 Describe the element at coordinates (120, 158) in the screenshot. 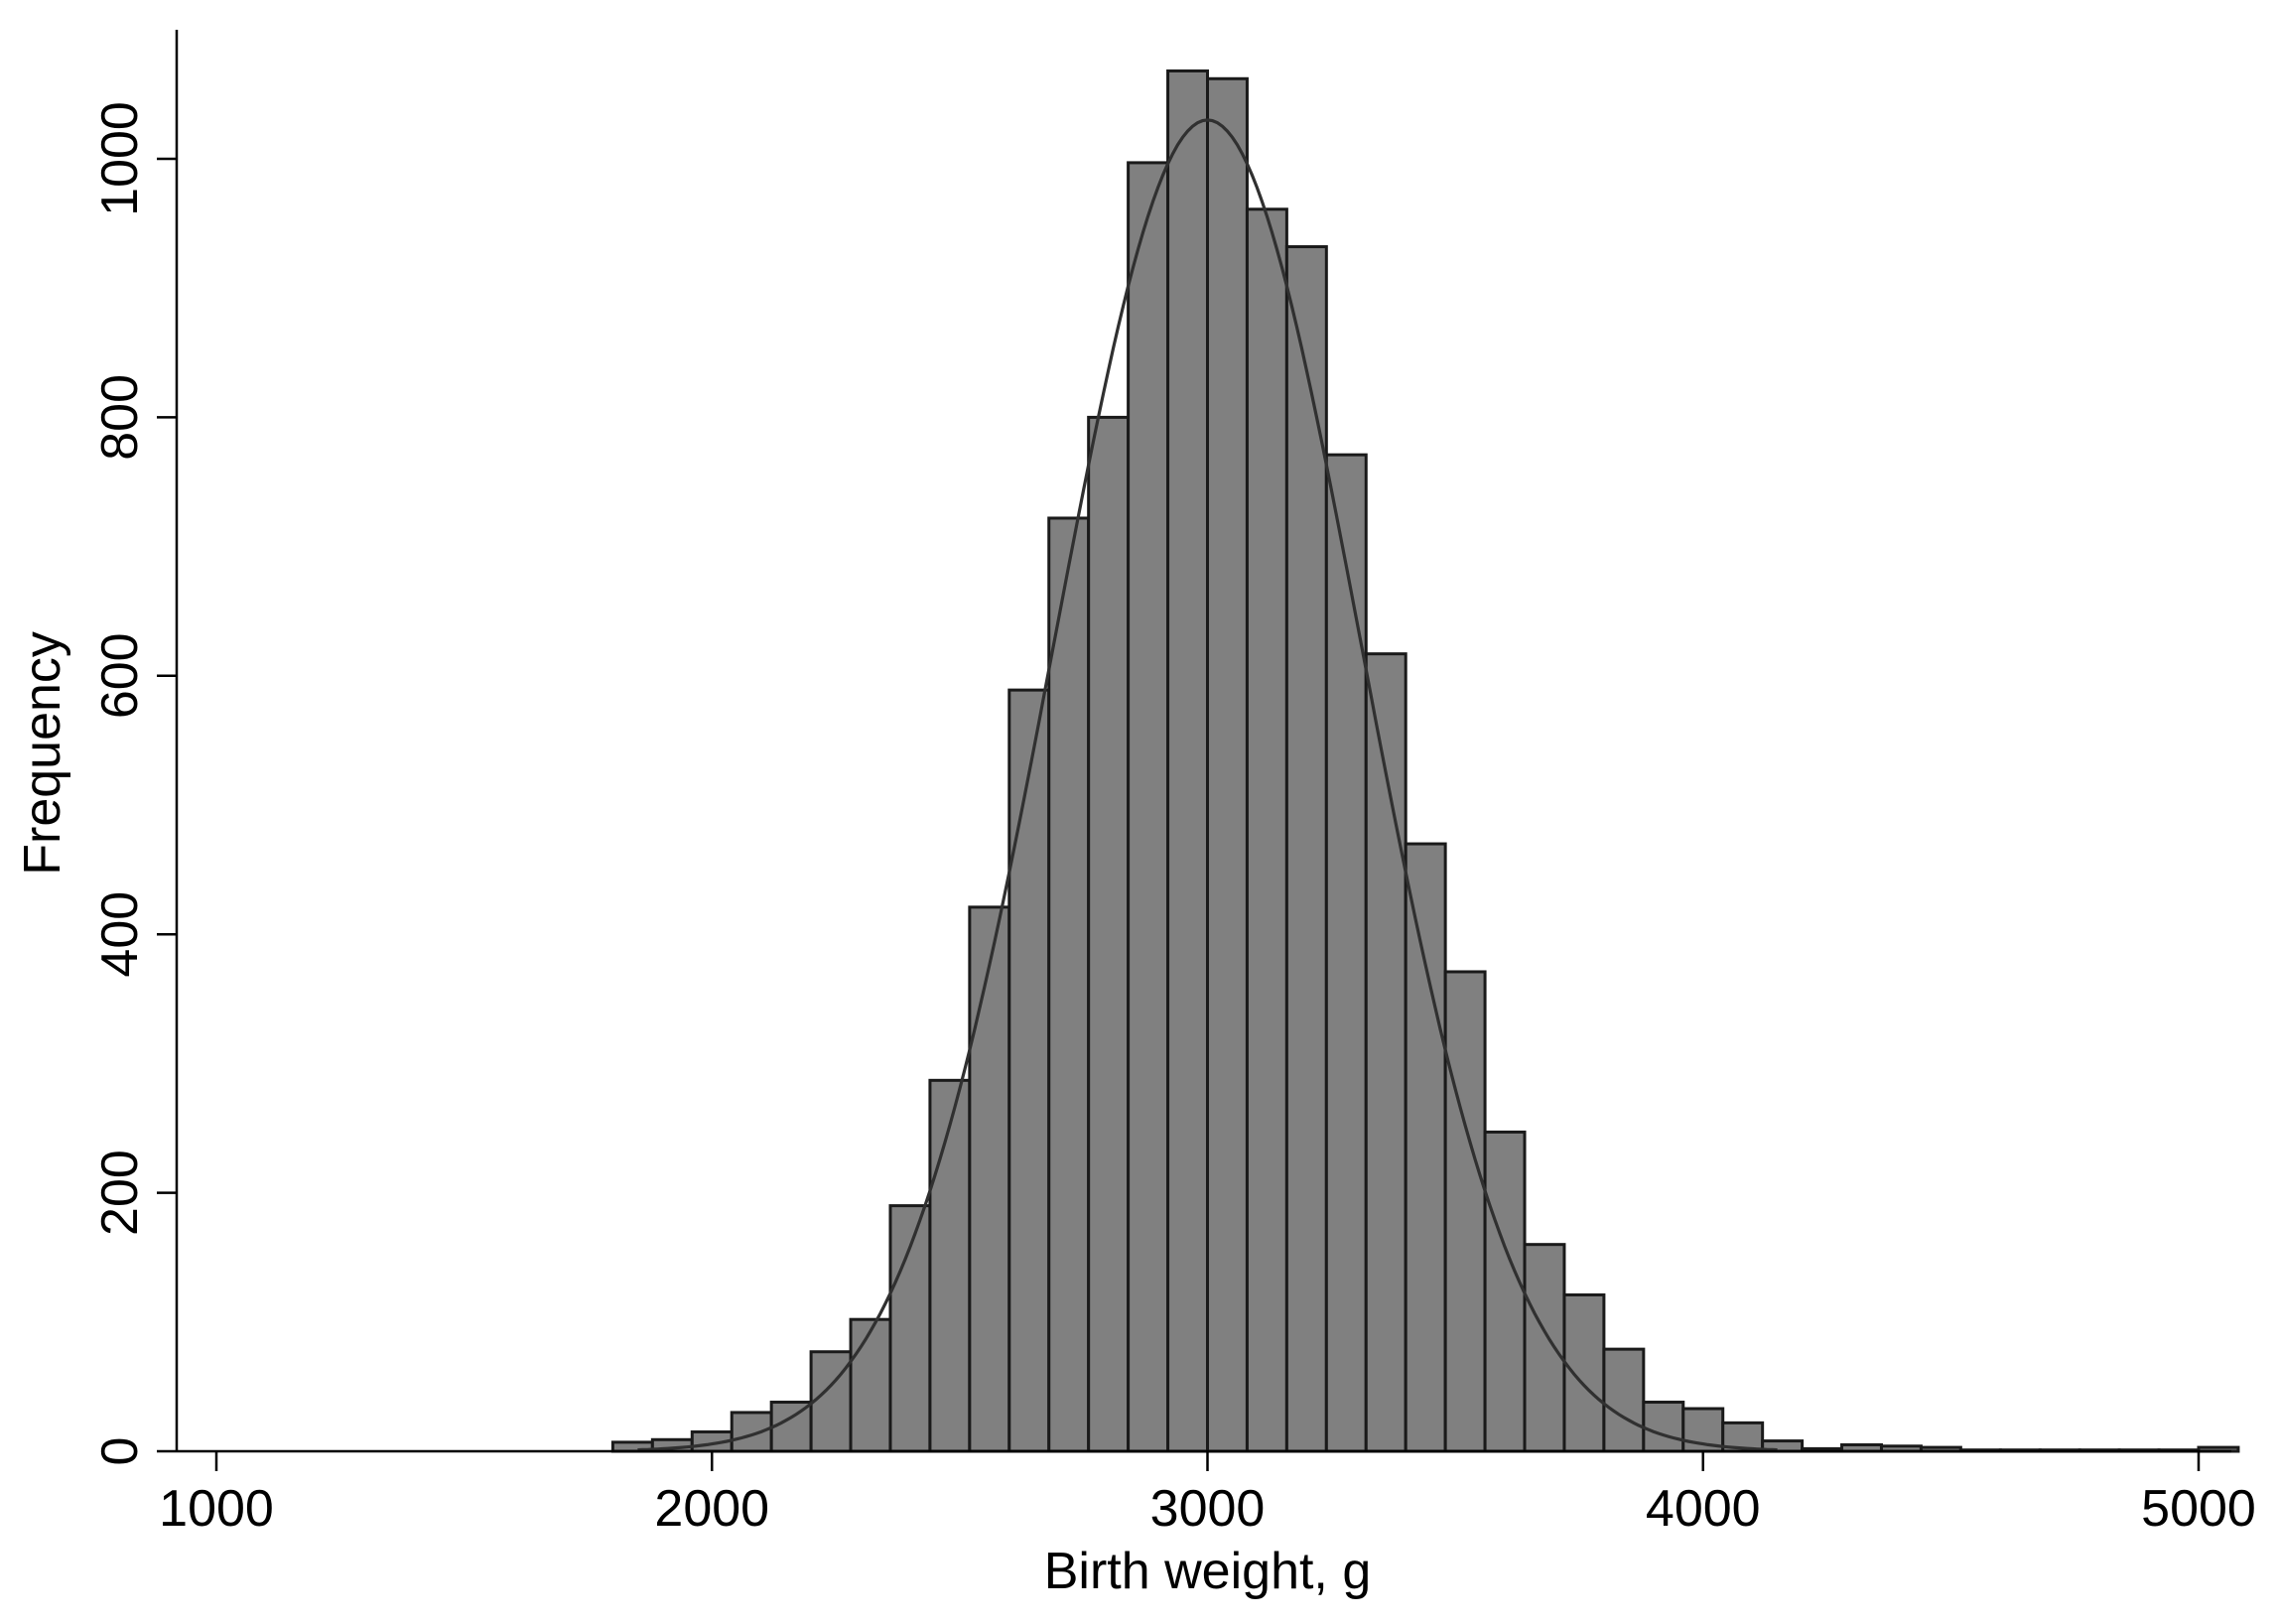

I see `y-tick-label: 1000` at that location.